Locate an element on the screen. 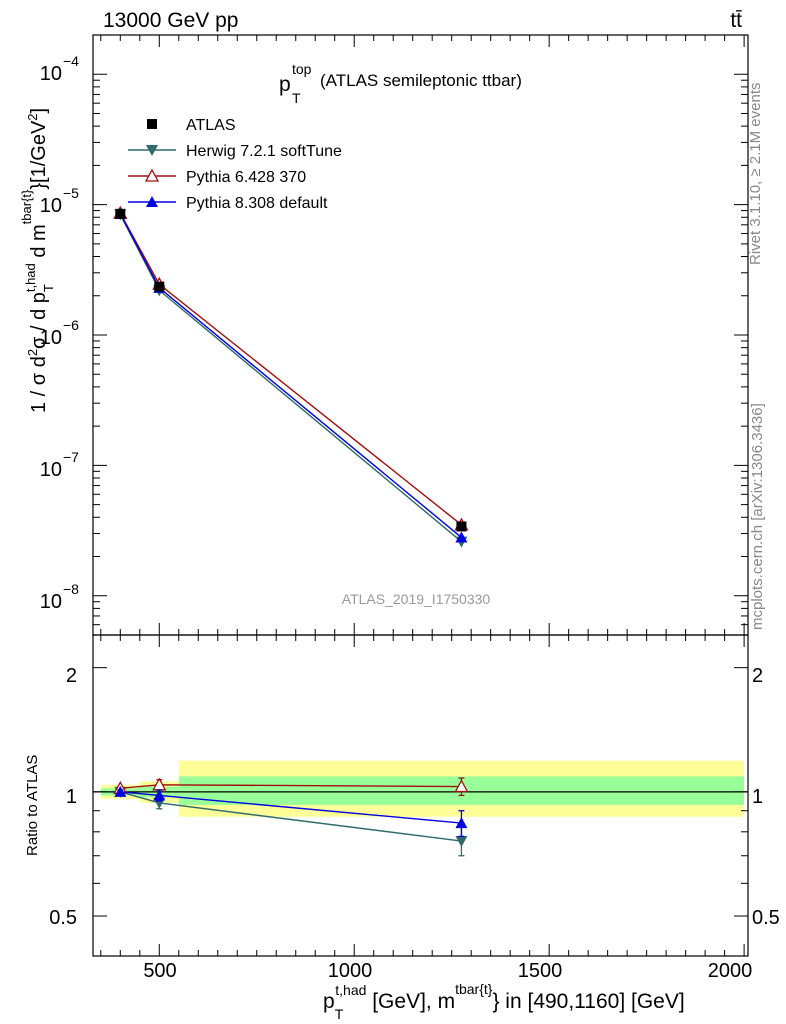 The image size is (786, 1024). ratio-y-axis-title: Ratio to ATLAS is located at coordinates (32, 805).